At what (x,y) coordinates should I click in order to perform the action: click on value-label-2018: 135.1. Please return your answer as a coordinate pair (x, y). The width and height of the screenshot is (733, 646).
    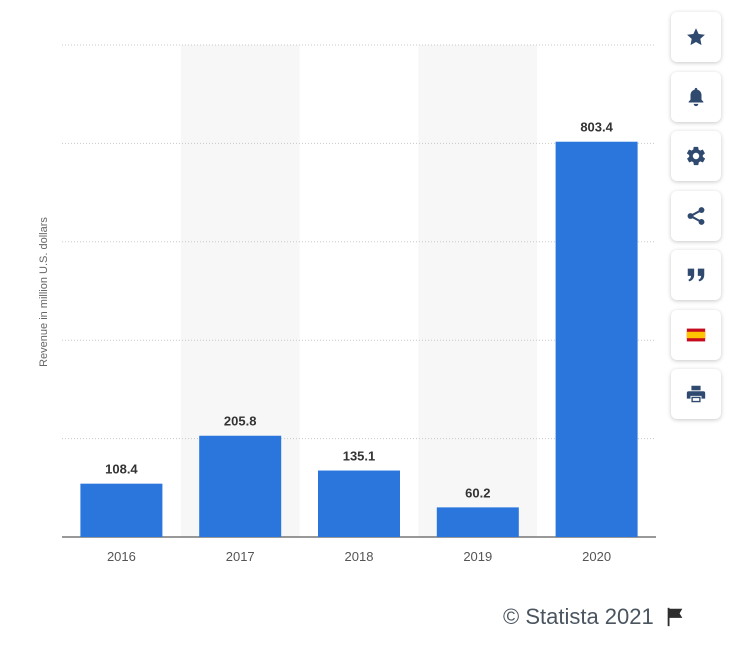
    Looking at the image, I should click on (359, 456).